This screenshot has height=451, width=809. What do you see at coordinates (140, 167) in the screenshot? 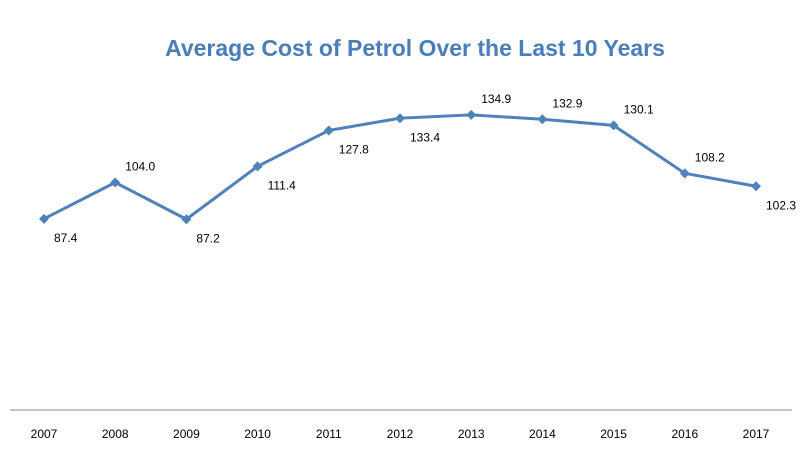
I see `data-label: 104.0` at bounding box center [140, 167].